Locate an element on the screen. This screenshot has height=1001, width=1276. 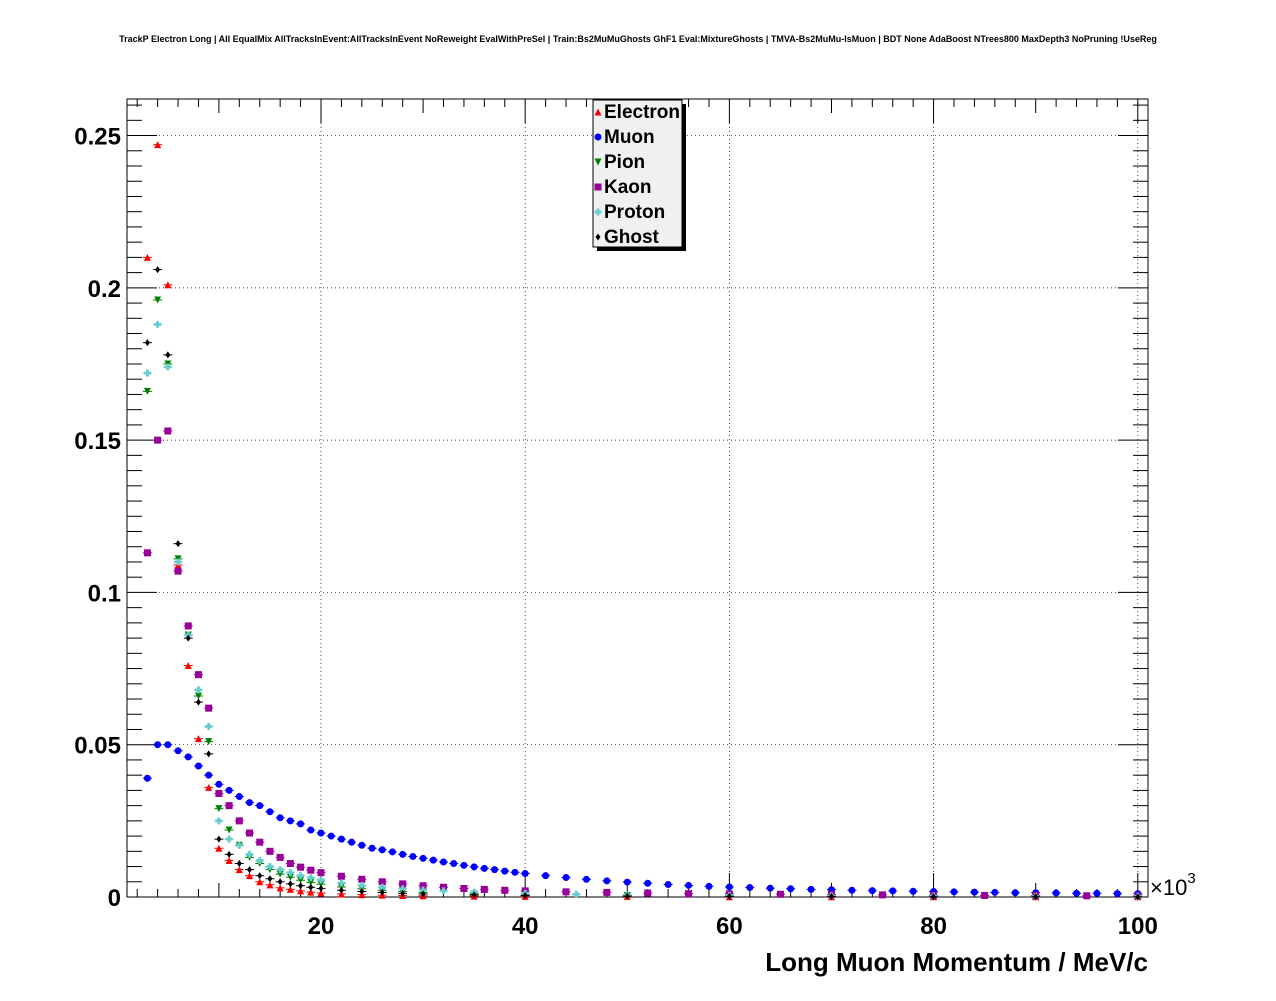
y-tick-label: 0.2 is located at coordinates (104, 289).